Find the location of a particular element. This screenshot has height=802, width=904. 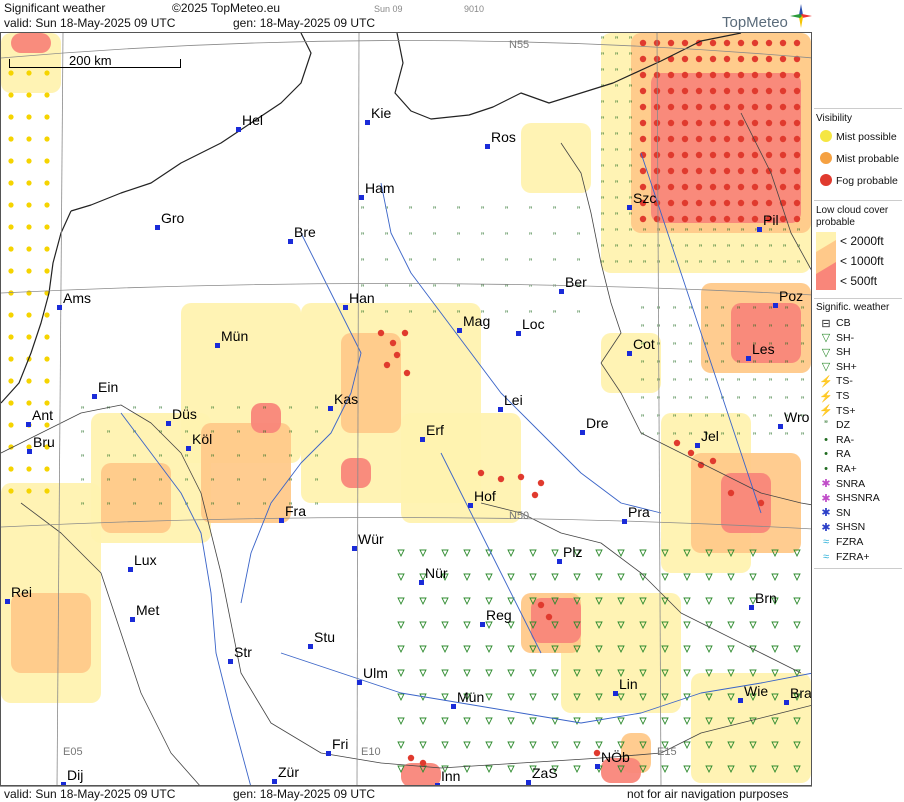

city-label: Wie is located at coordinates (756, 691).